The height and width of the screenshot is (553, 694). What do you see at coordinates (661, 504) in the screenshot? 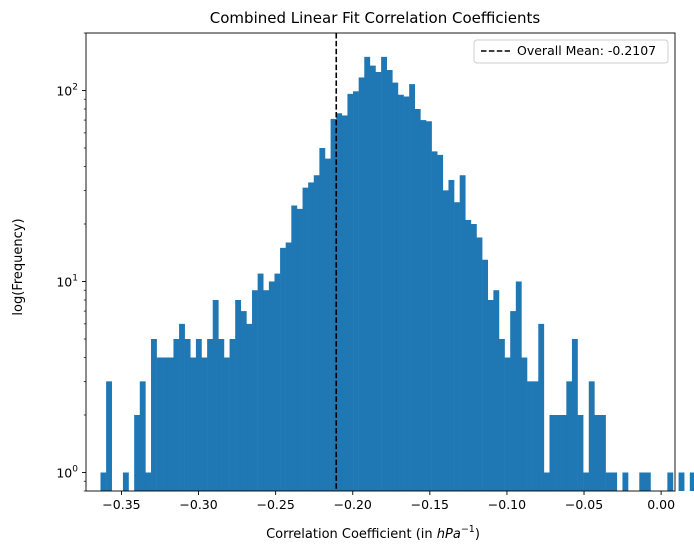
I see `x-tick-label: 0.00` at bounding box center [661, 504].